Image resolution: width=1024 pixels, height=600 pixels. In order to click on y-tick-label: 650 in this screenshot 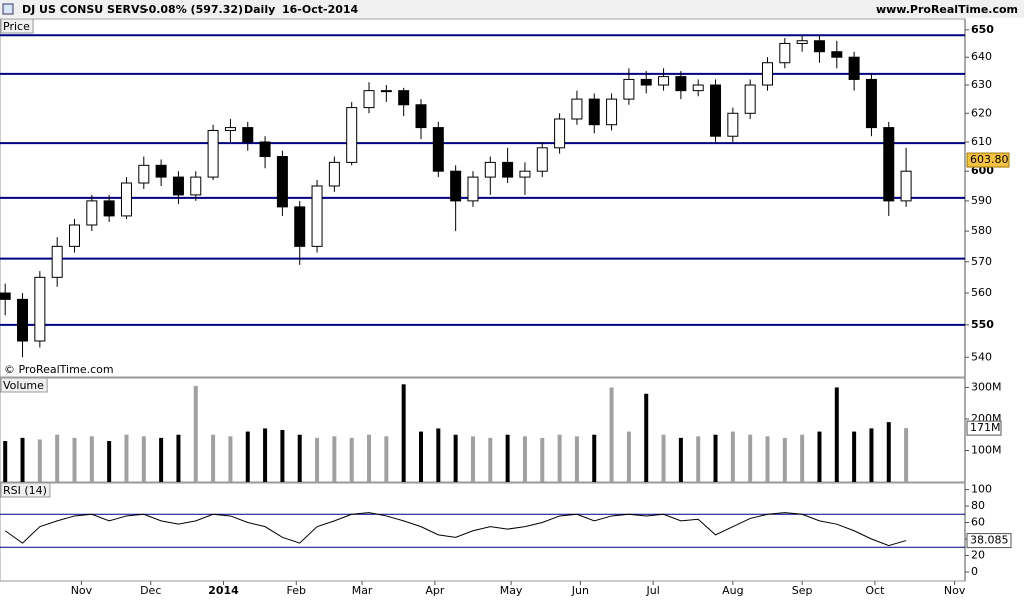, I will do `click(982, 29)`.